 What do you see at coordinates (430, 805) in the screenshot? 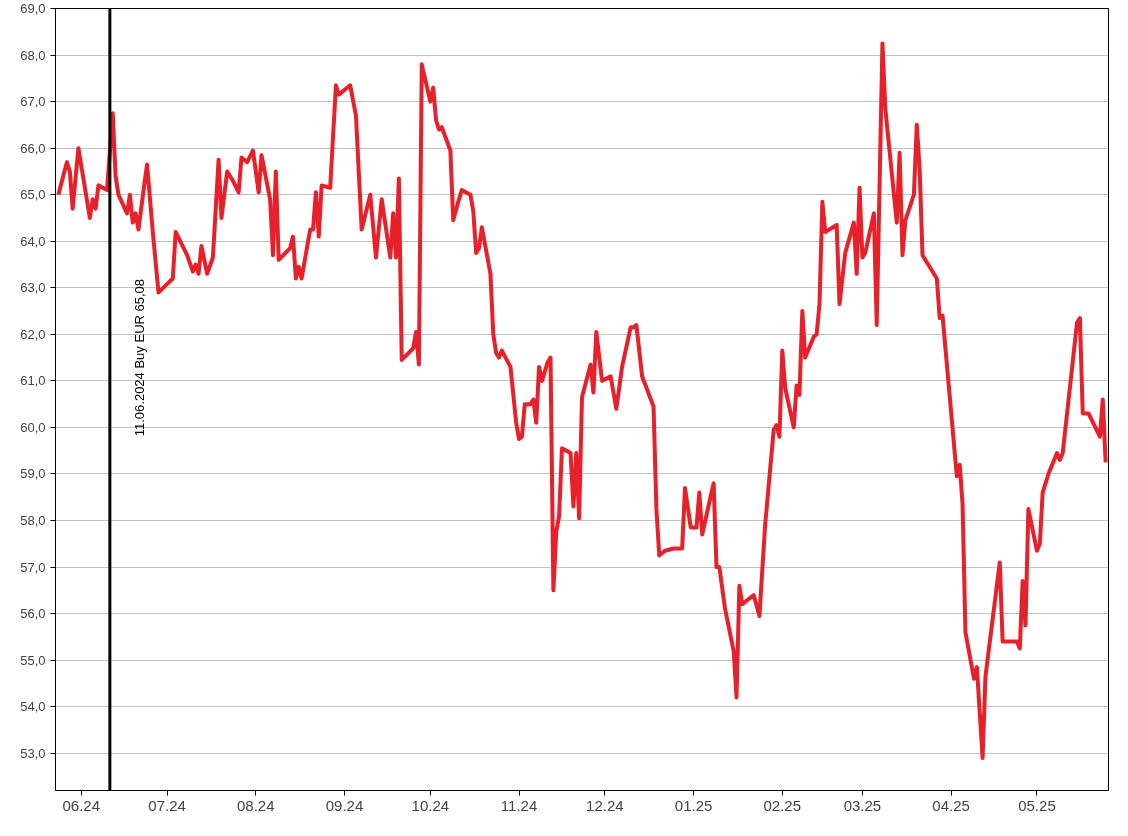
I see `x-tick-label: 10.24` at bounding box center [430, 805].